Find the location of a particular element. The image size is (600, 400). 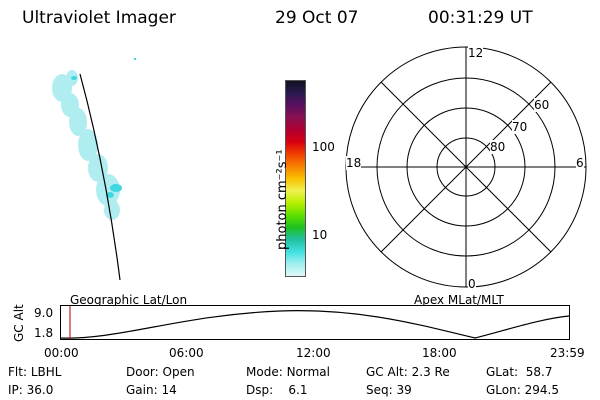

alt-tick-high: 9.0 is located at coordinates (44, 313).